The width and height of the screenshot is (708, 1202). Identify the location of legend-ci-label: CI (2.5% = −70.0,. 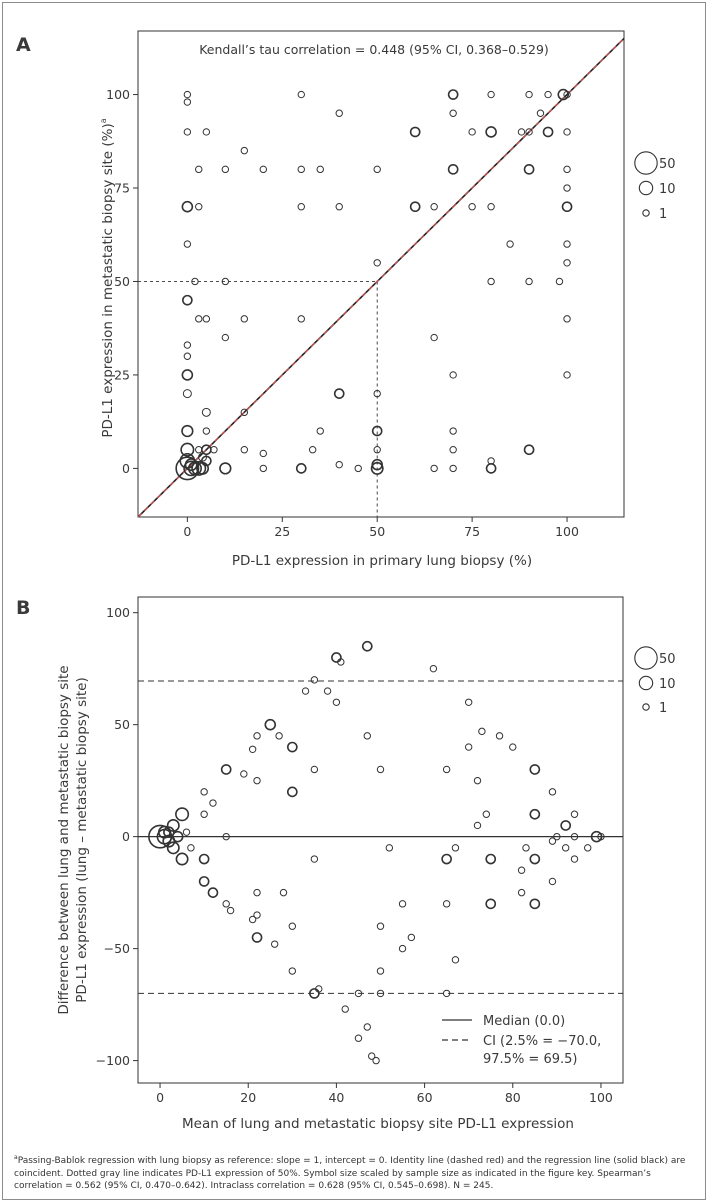
(542, 1041).